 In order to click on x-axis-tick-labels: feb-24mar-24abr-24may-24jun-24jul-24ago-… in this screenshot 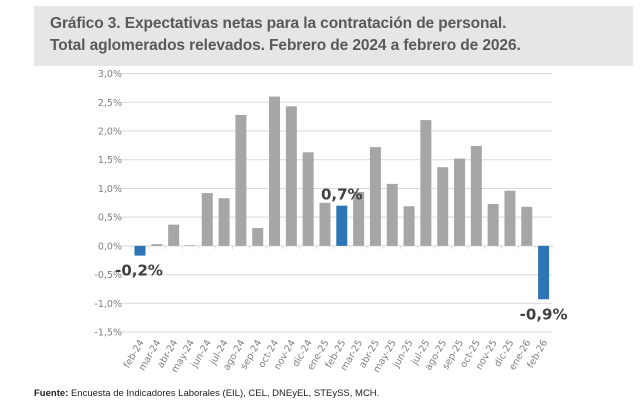, I will do `click(336, 356)`.